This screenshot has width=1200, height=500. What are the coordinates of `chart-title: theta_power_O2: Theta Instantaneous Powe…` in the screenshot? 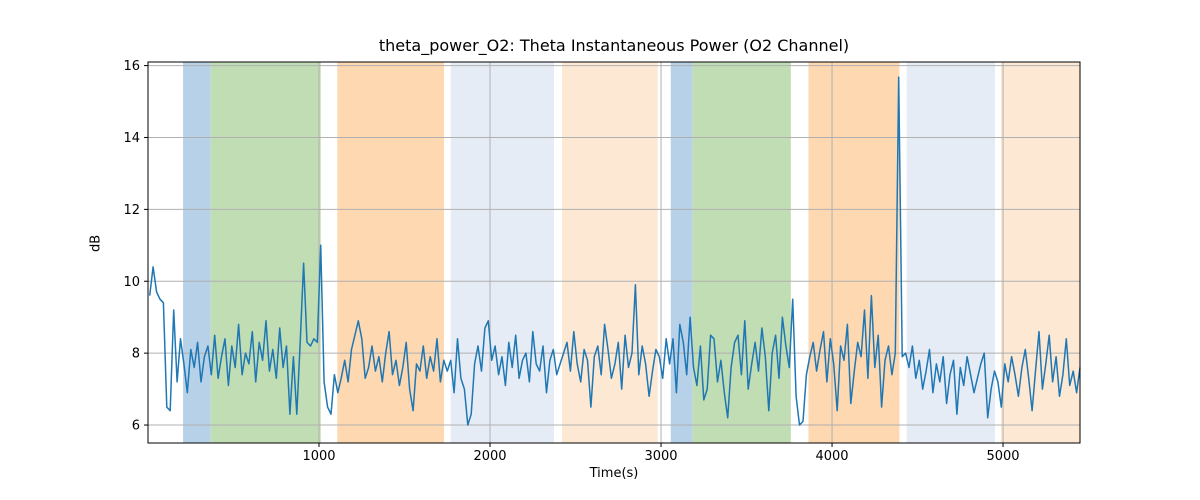 It's located at (614, 45).